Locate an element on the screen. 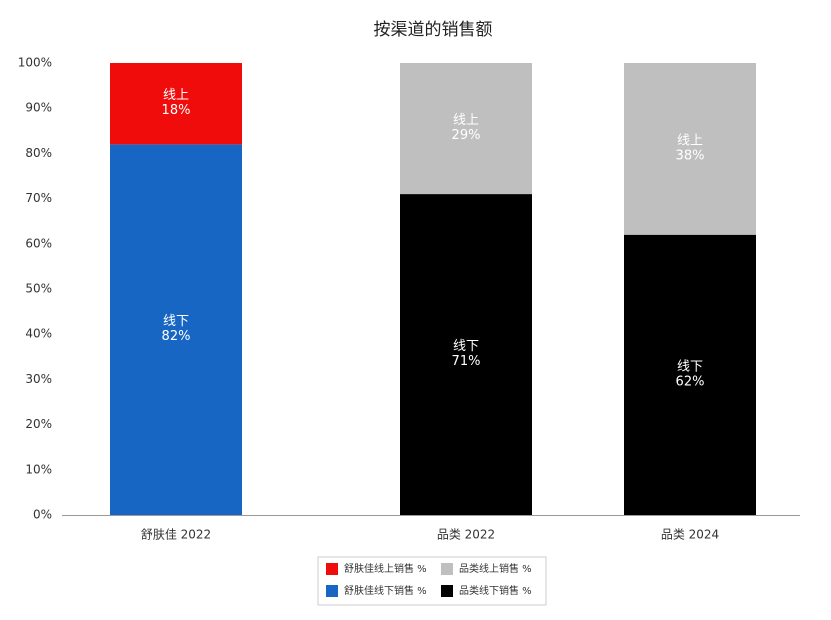  legend-label: 舒肤佳线下销售 % is located at coordinates (385, 590).